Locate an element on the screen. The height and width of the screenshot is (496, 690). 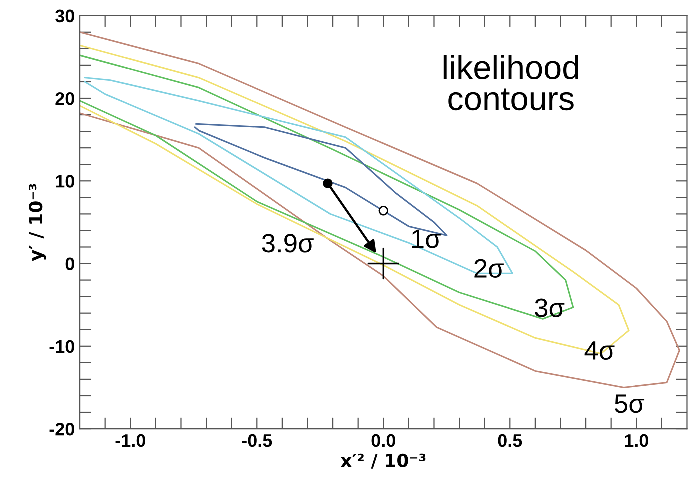
x-tick-label: 0.5 is located at coordinates (510, 441).